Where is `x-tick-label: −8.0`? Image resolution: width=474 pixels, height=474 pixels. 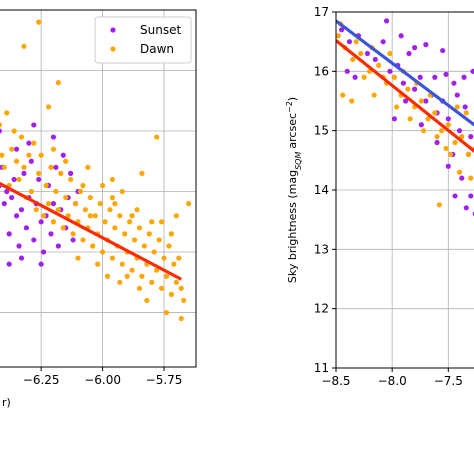 x-tick-label: −8.0 is located at coordinates (392, 381).